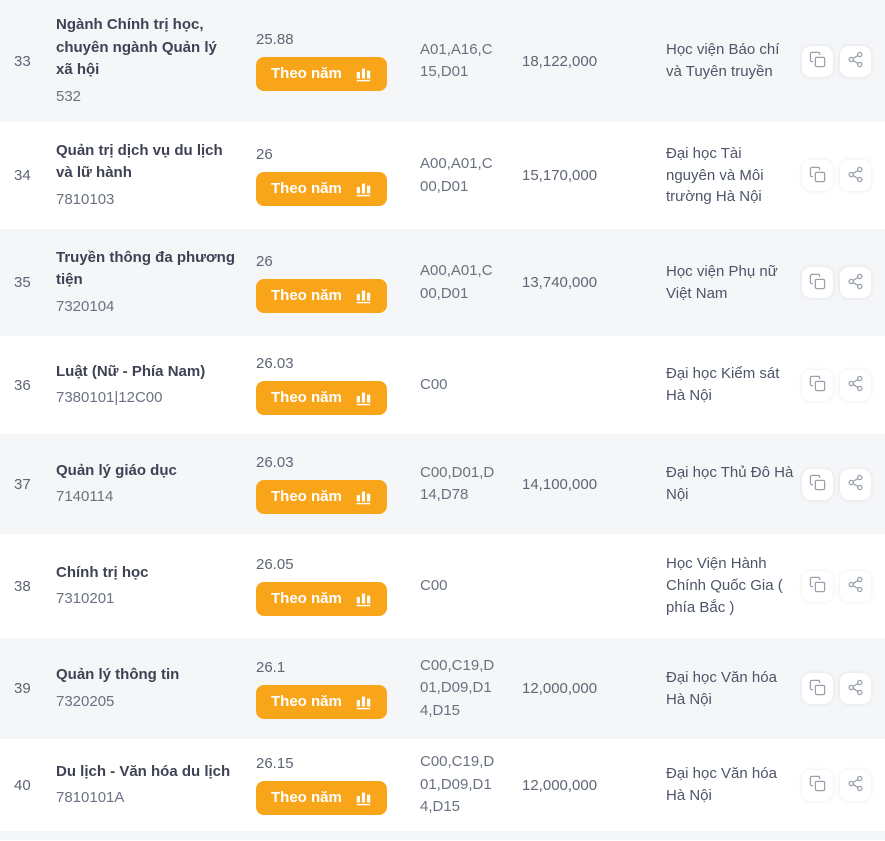 The width and height of the screenshot is (885, 841). Describe the element at coordinates (22, 688) in the screenshot. I see `row-index: 39` at that location.